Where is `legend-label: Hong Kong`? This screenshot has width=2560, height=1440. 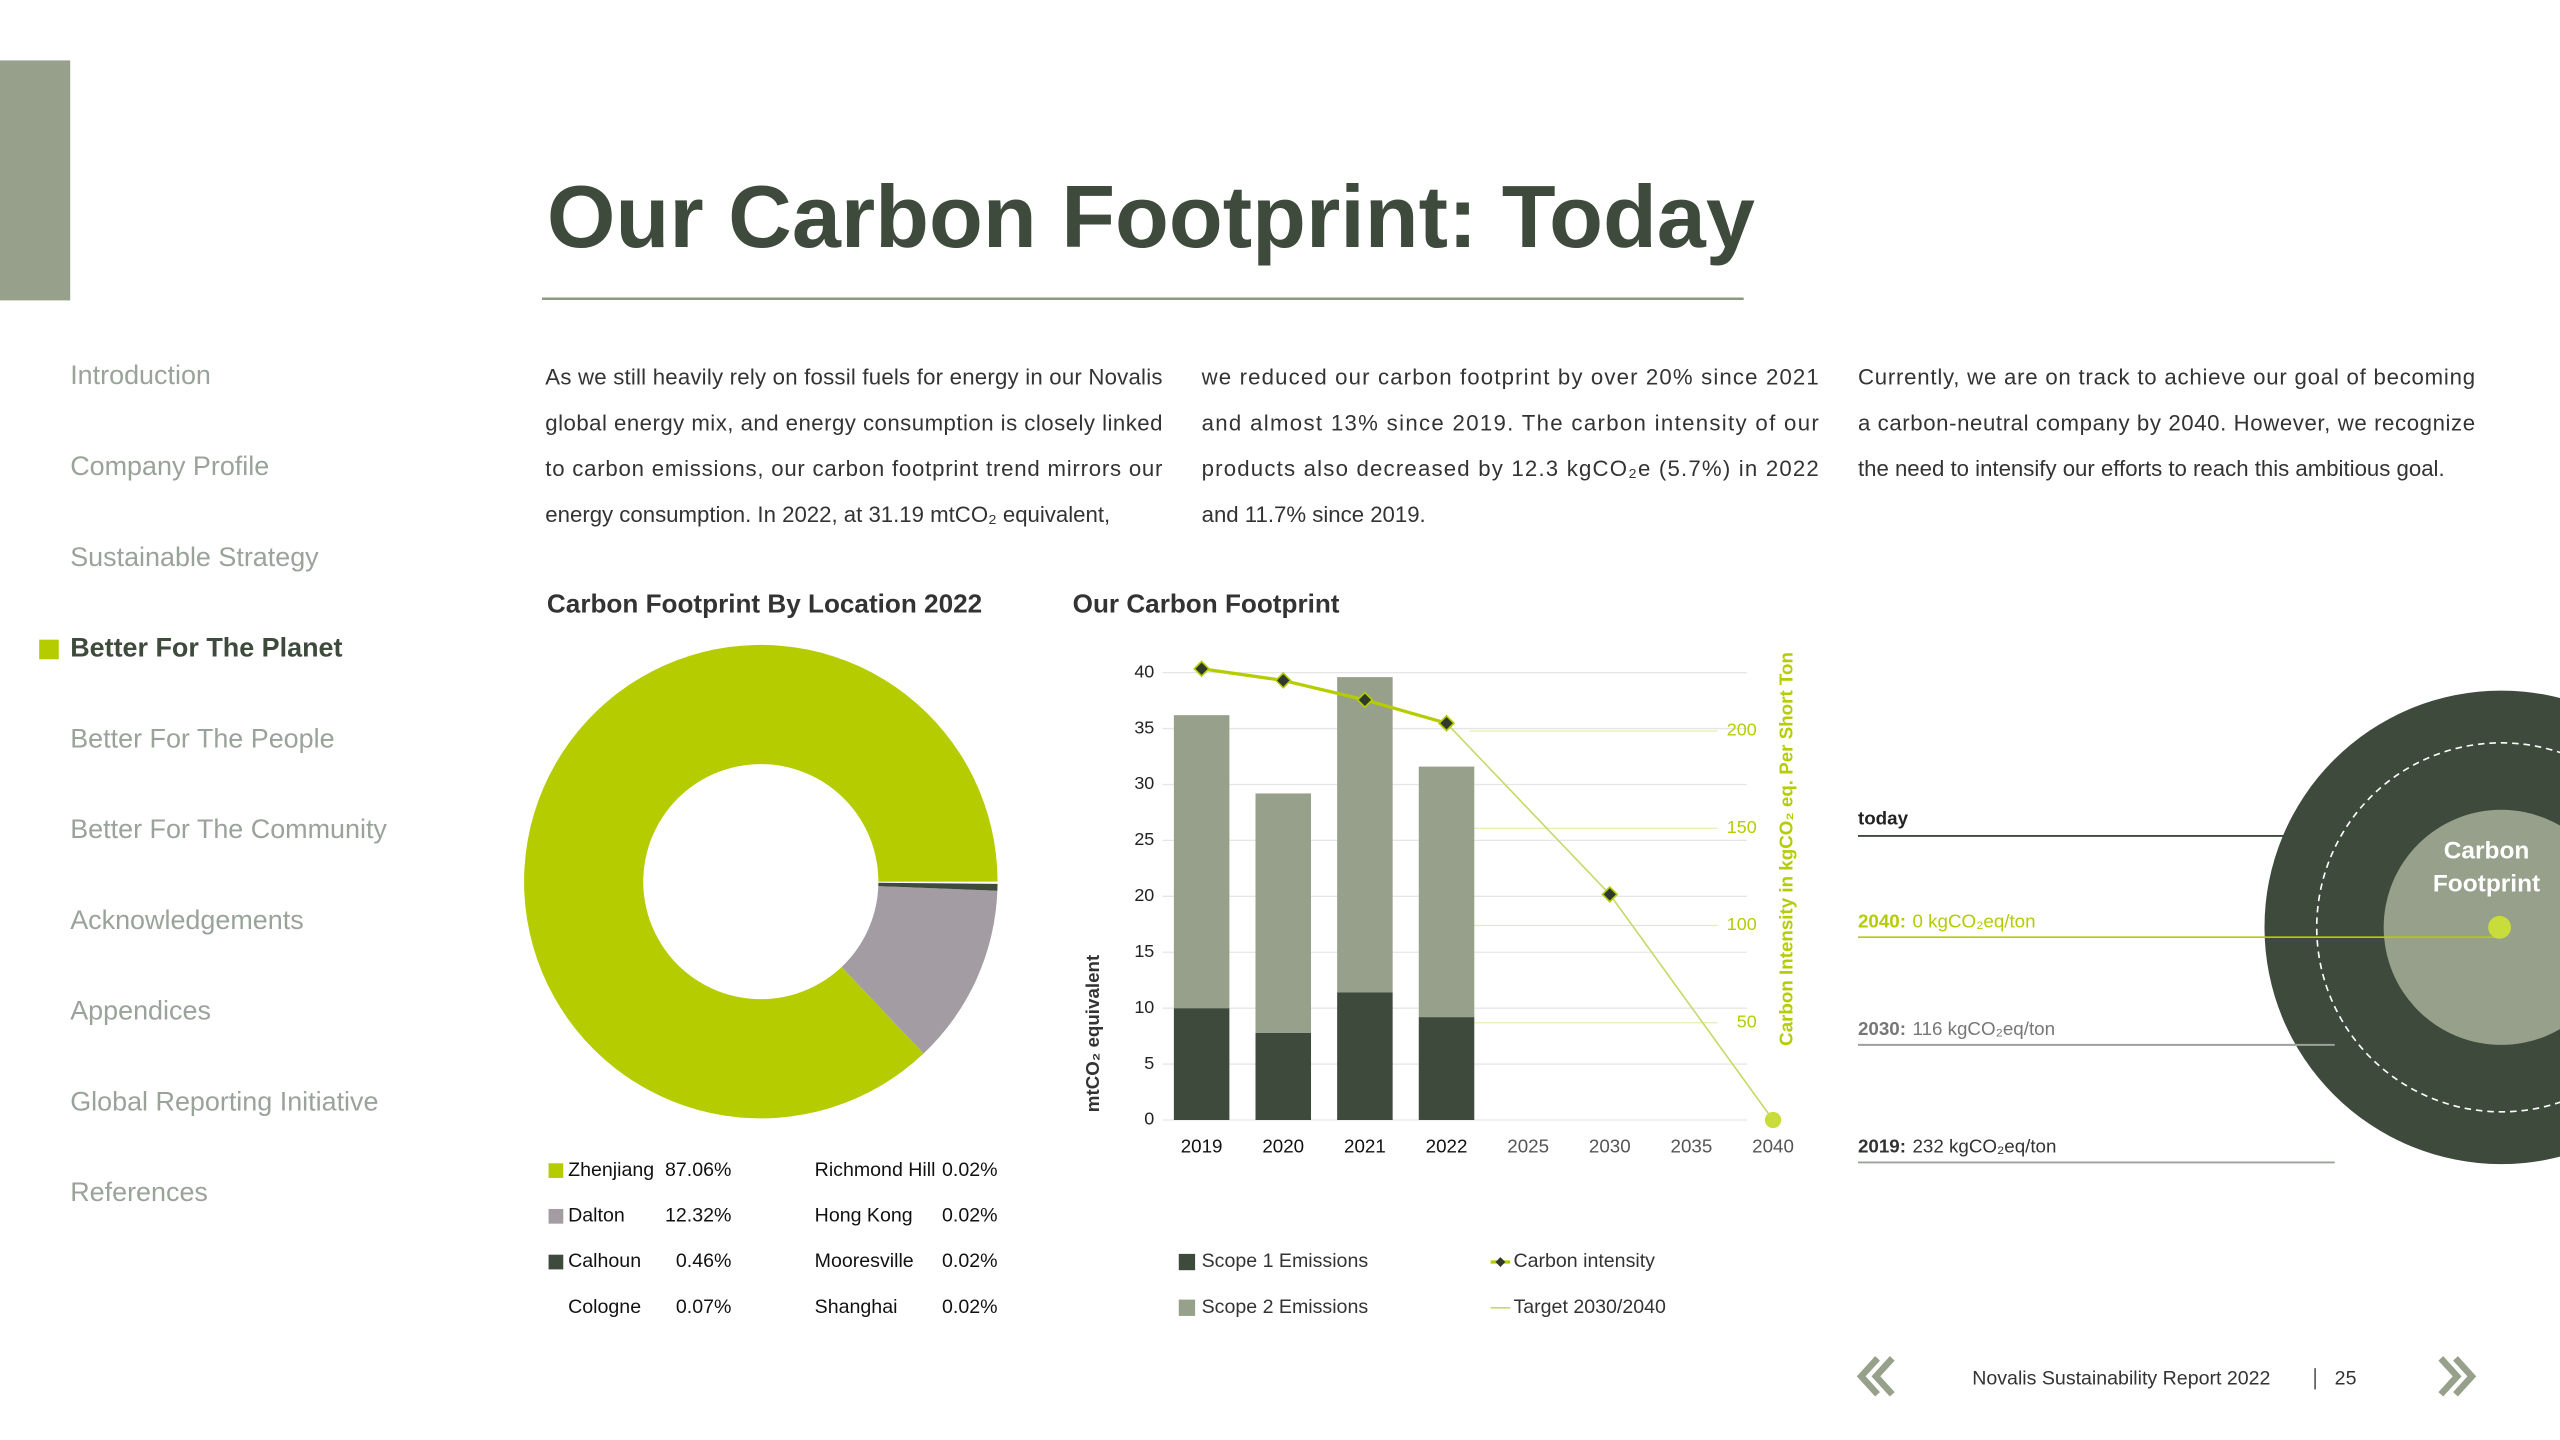
legend-label: Hong Kong is located at coordinates (864, 1215).